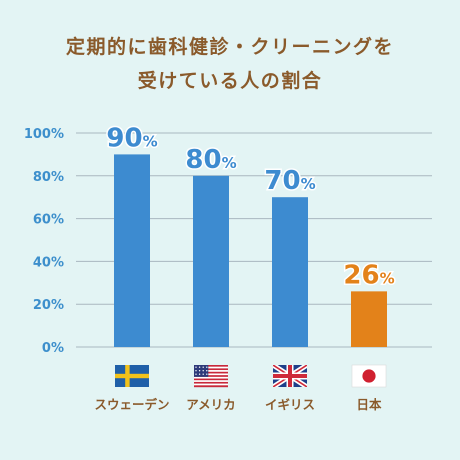  Describe the element at coordinates (44, 134) in the screenshot. I see `y-tick-label: 100%` at that location.